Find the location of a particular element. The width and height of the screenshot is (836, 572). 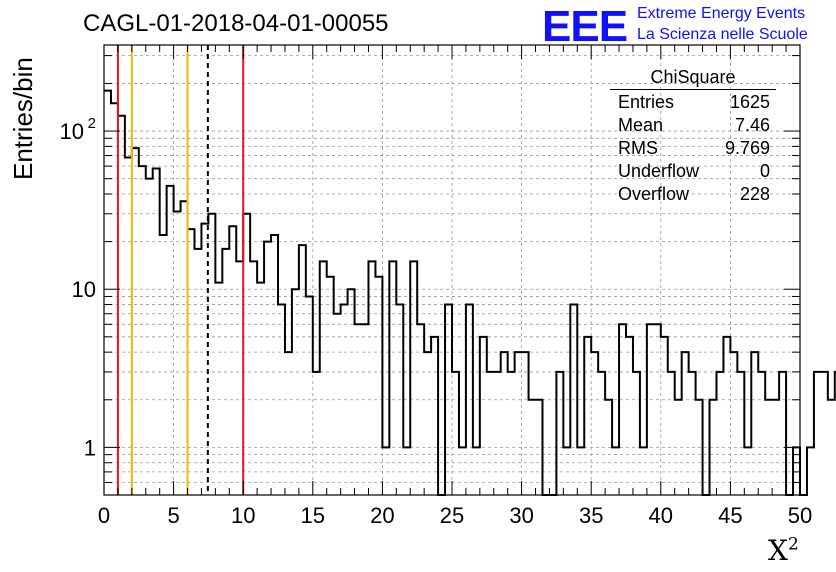

x-tick-label: 50 is located at coordinates (800, 515).